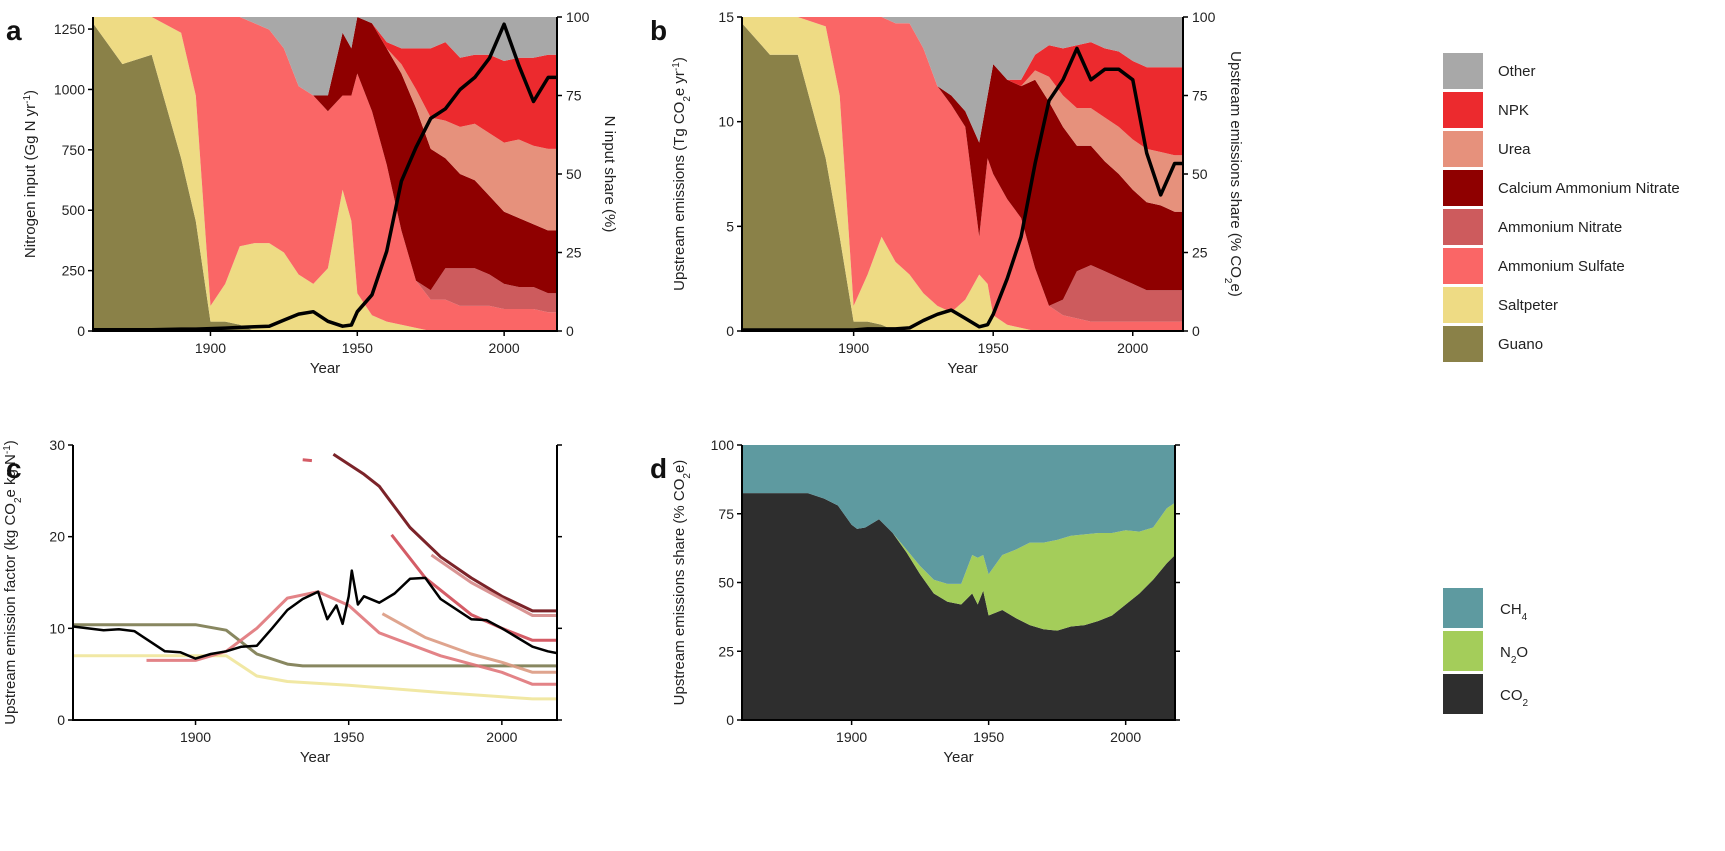 The height and width of the screenshot is (851, 1725). What do you see at coordinates (658, 30) in the screenshot?
I see `panel-label: b` at bounding box center [658, 30].